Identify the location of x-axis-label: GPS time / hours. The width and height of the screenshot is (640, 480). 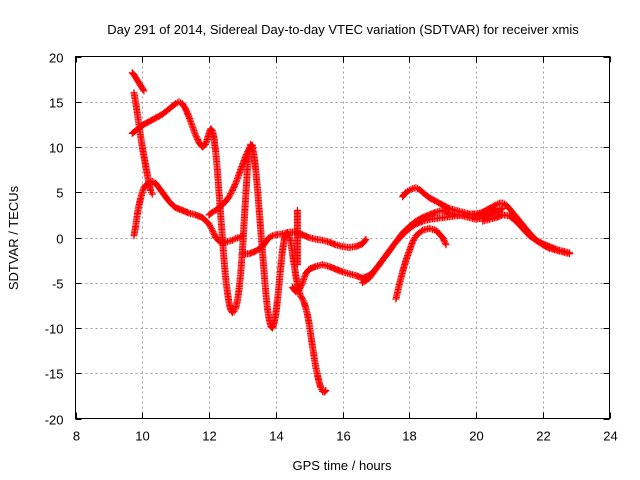
(342, 465).